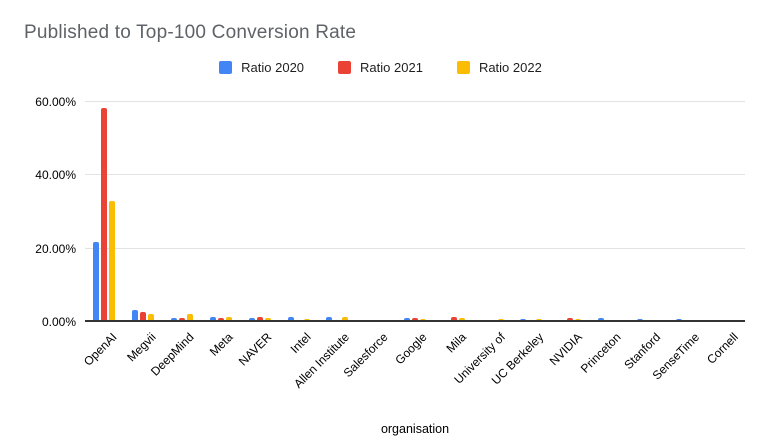  What do you see at coordinates (601, 353) in the screenshot?
I see `x-tick-label: Princeton` at bounding box center [601, 353].